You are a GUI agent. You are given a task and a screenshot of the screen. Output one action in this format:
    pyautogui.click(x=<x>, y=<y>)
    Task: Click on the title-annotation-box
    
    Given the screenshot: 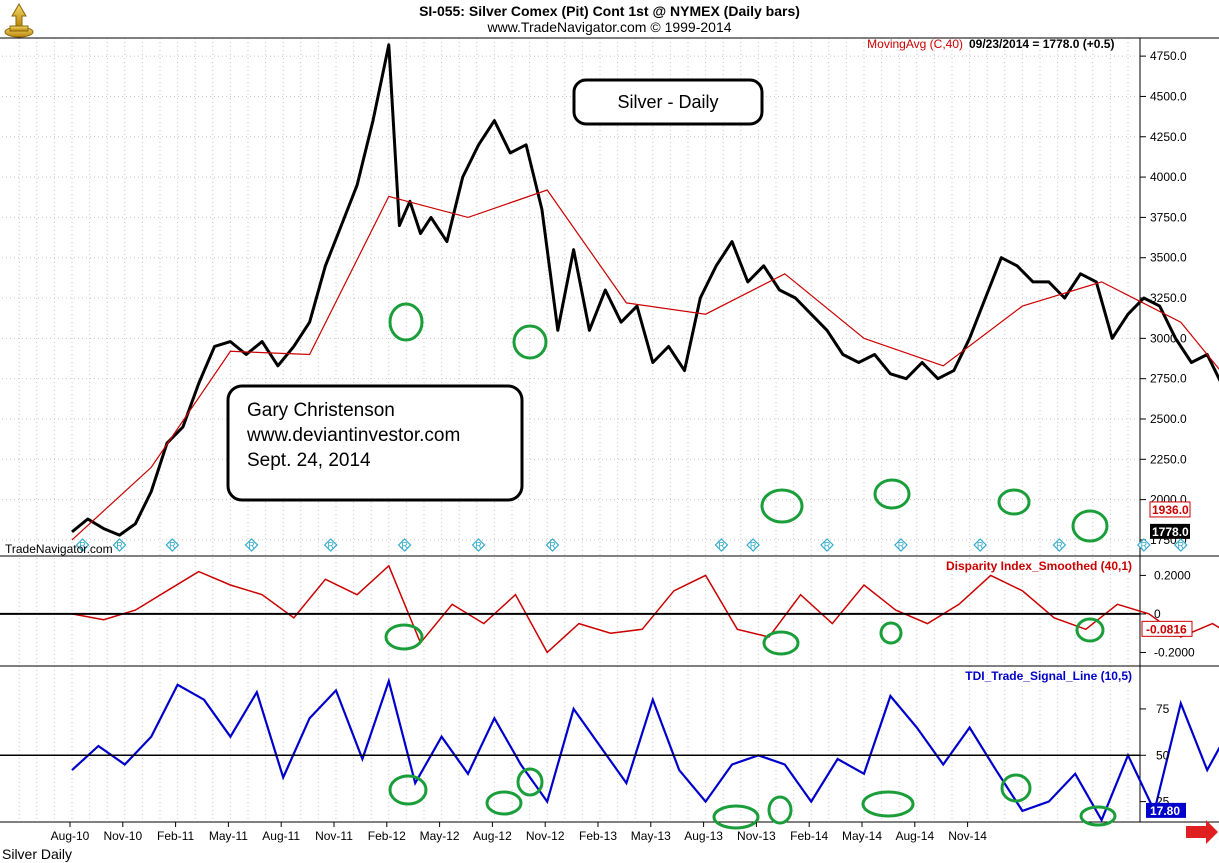 What is the action you would take?
    pyautogui.click(x=668, y=102)
    